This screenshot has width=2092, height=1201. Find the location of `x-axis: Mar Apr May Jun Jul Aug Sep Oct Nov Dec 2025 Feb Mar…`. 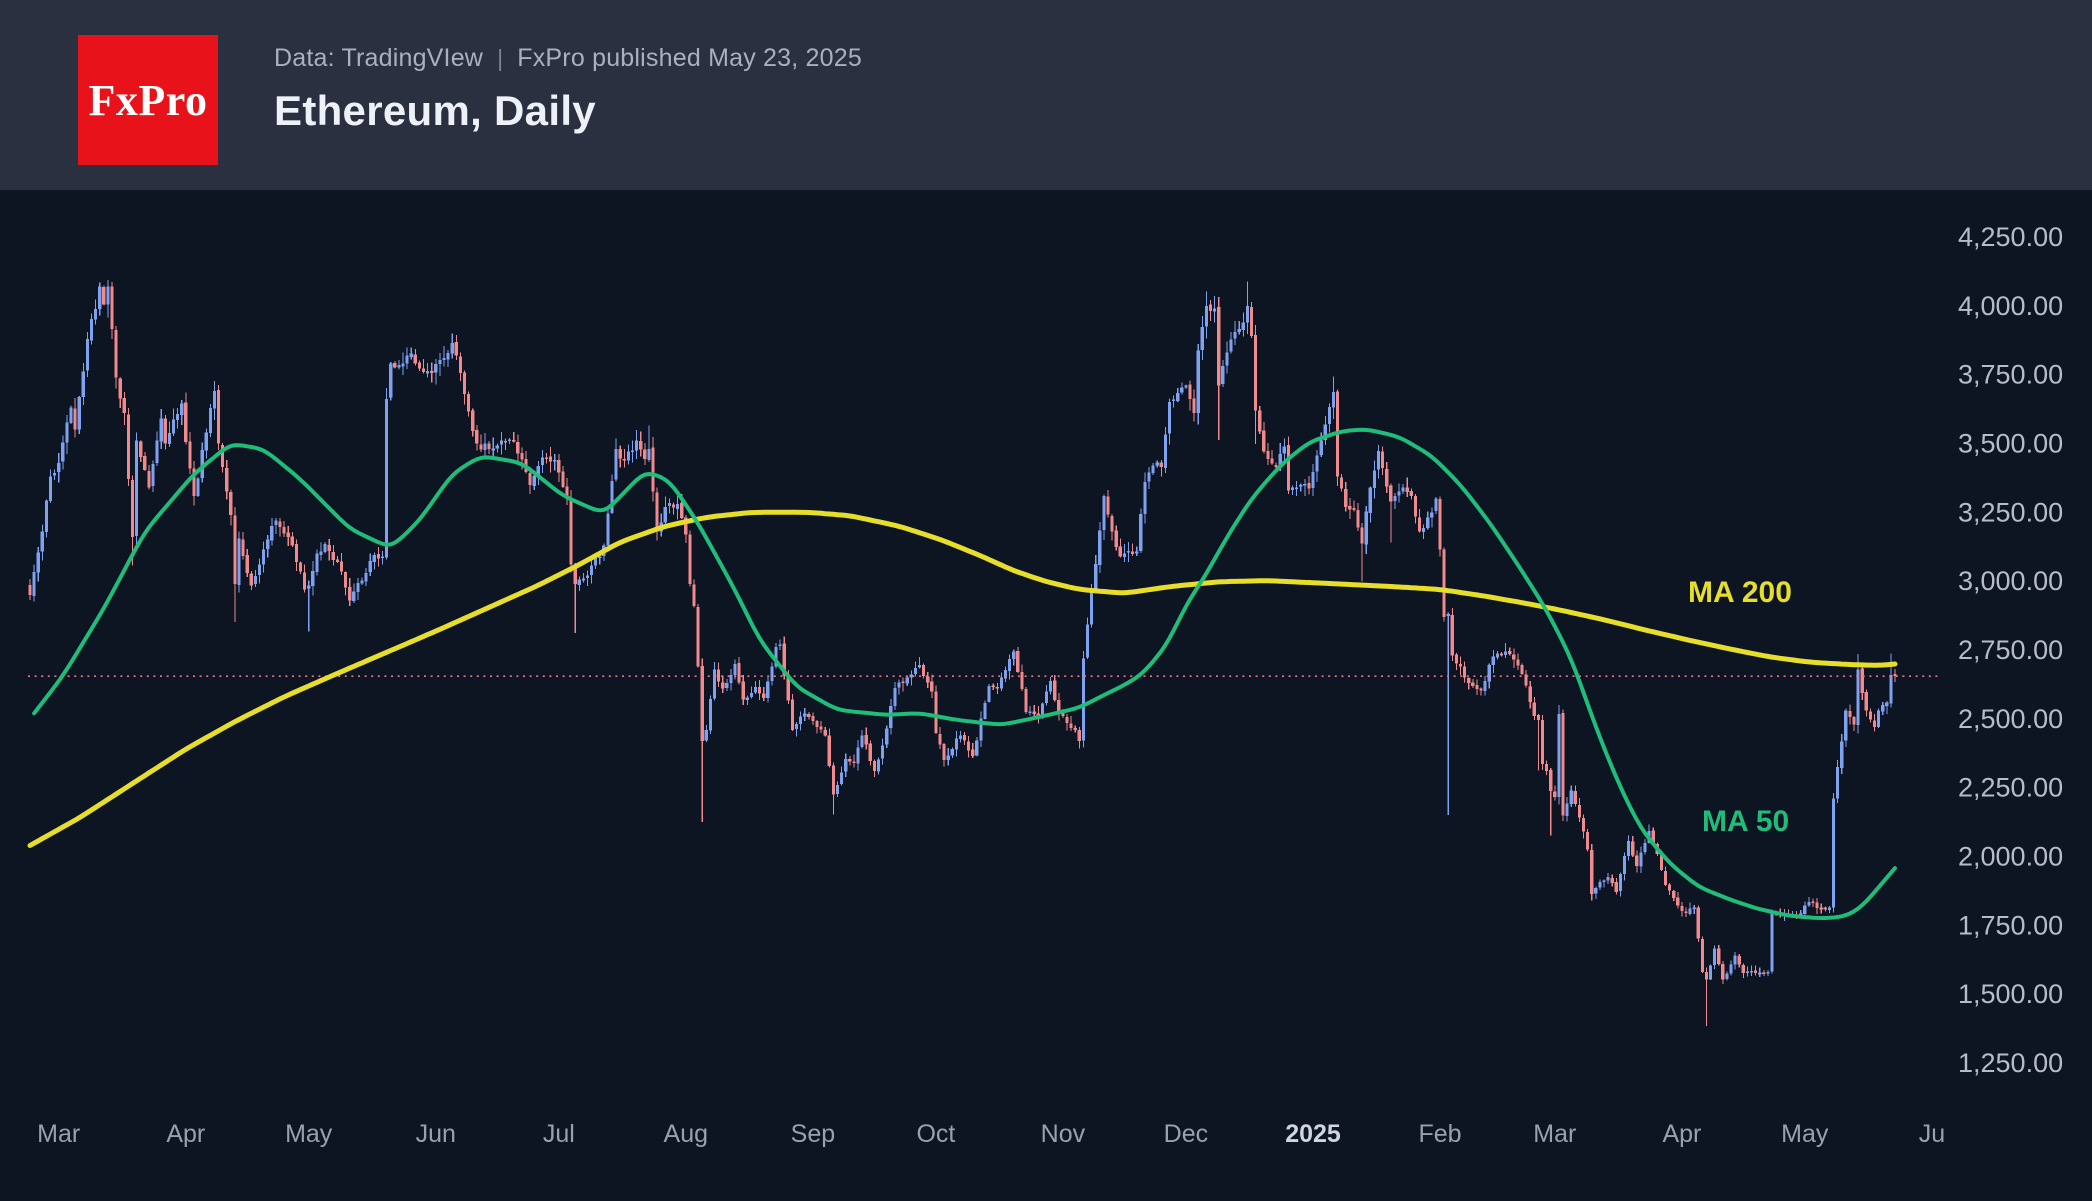

x-axis: Mar Apr May Jun Jul Aug Sep Oct Nov Dec 2025 Feb Mar… is located at coordinates (991, 1134).